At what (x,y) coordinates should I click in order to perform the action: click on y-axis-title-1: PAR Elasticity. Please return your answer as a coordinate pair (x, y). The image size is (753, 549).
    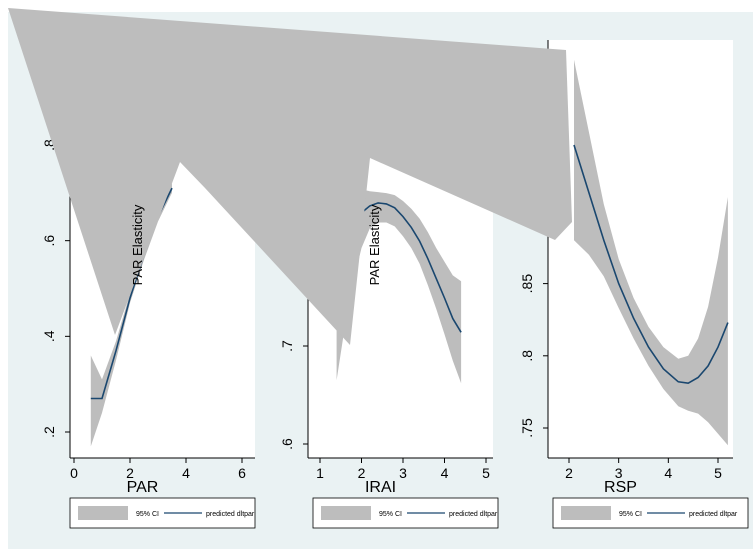
    Looking at the image, I should click on (137, 244).